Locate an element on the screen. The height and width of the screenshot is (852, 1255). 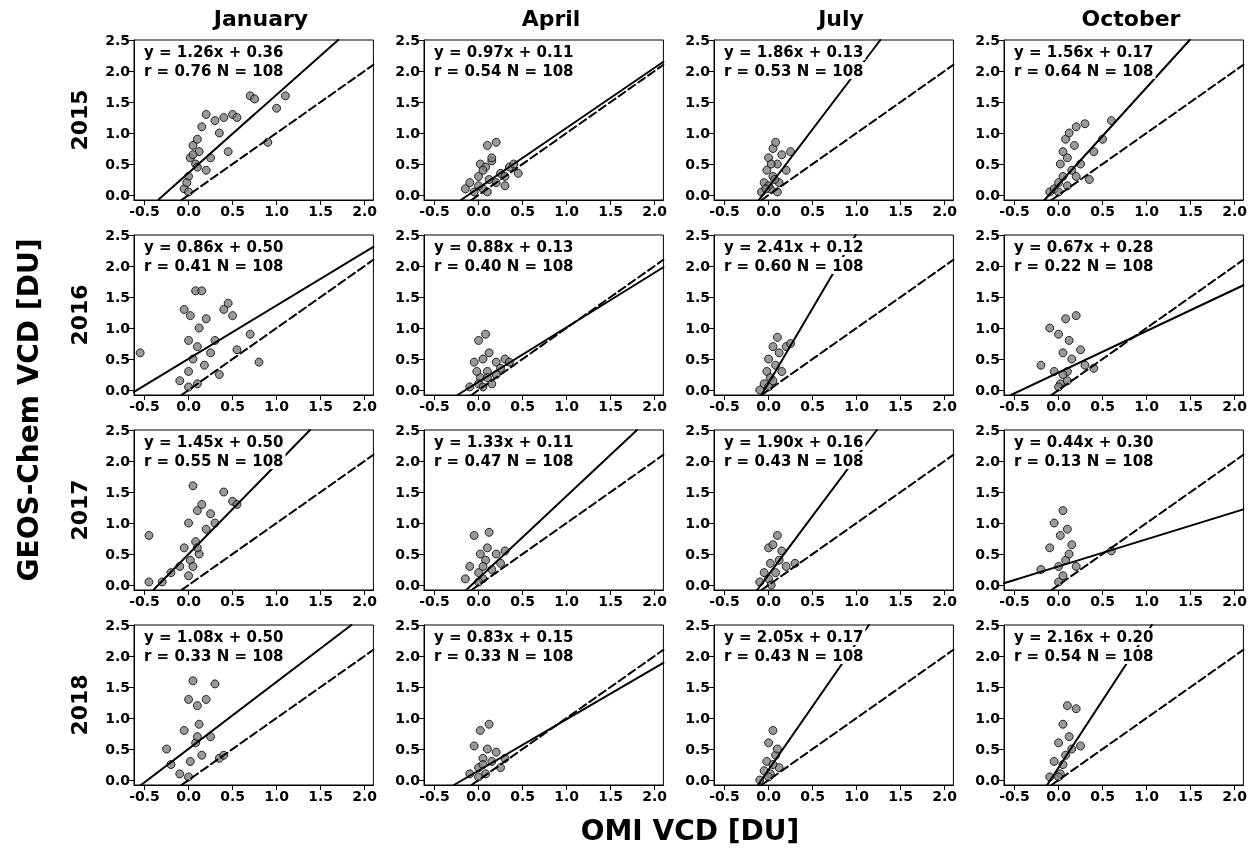
annotation: y = 2.41x + 0.12 is located at coordinates (794, 246).